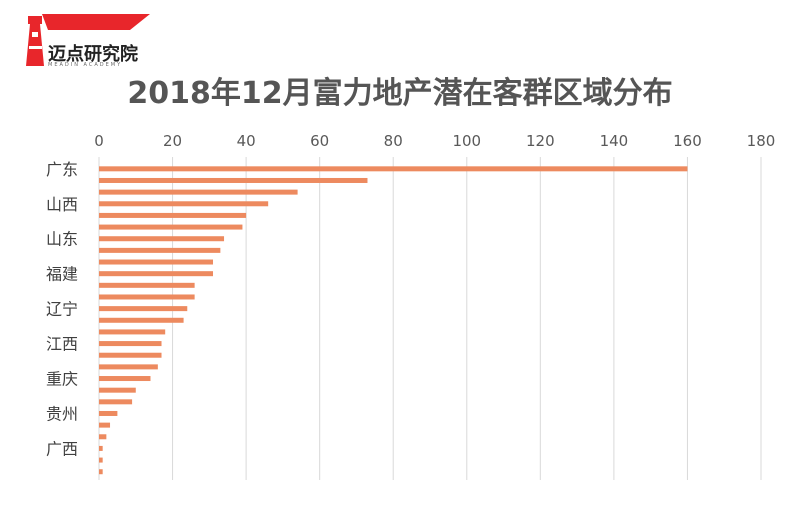 The height and width of the screenshot is (505, 800). I want to click on logo-lighthouse-band, so click(35, 47).